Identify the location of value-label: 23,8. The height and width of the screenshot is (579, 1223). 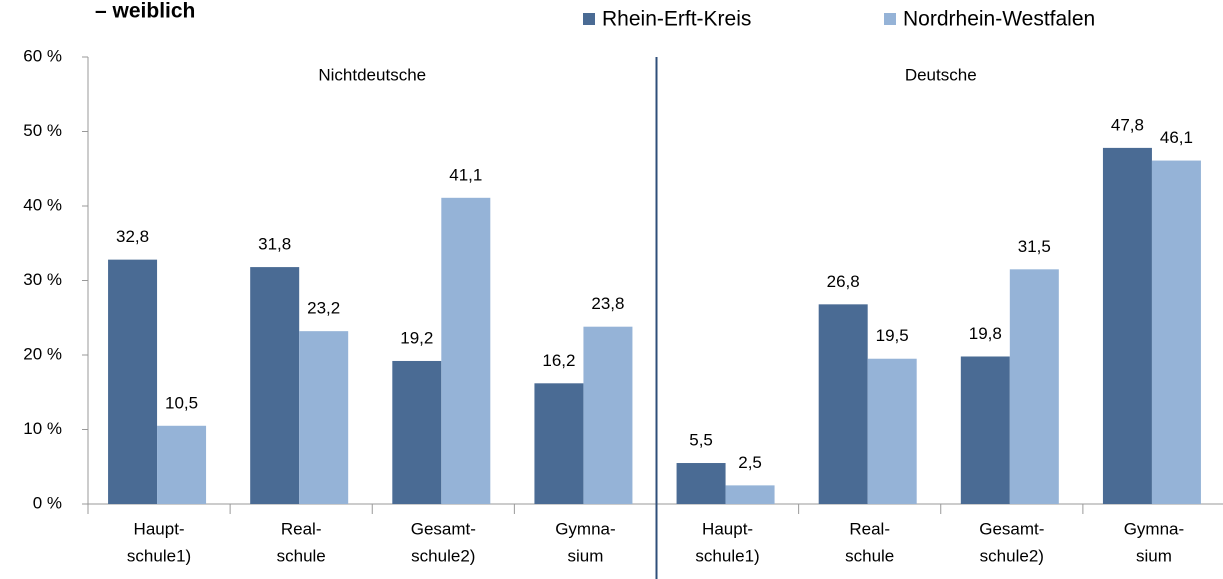
(607, 303).